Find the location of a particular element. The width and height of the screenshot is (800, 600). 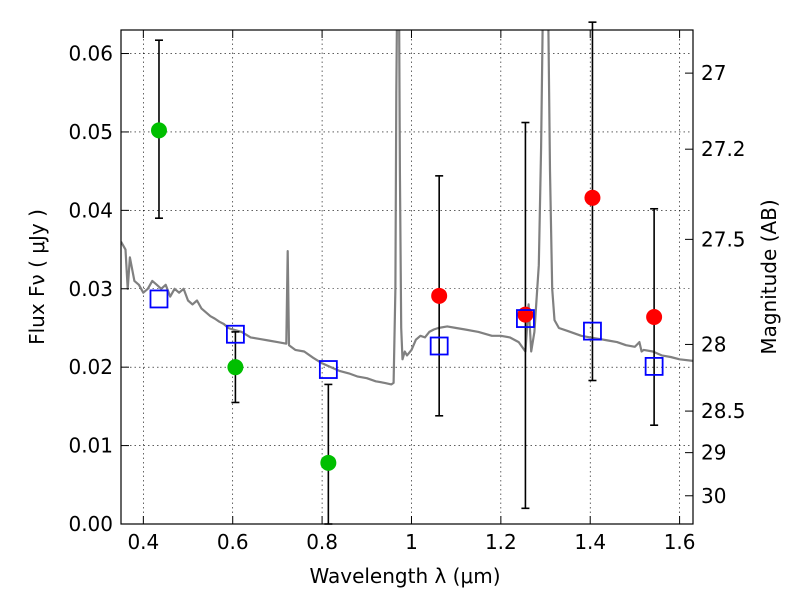

x-tick-label: 0.4 is located at coordinates (143, 542).